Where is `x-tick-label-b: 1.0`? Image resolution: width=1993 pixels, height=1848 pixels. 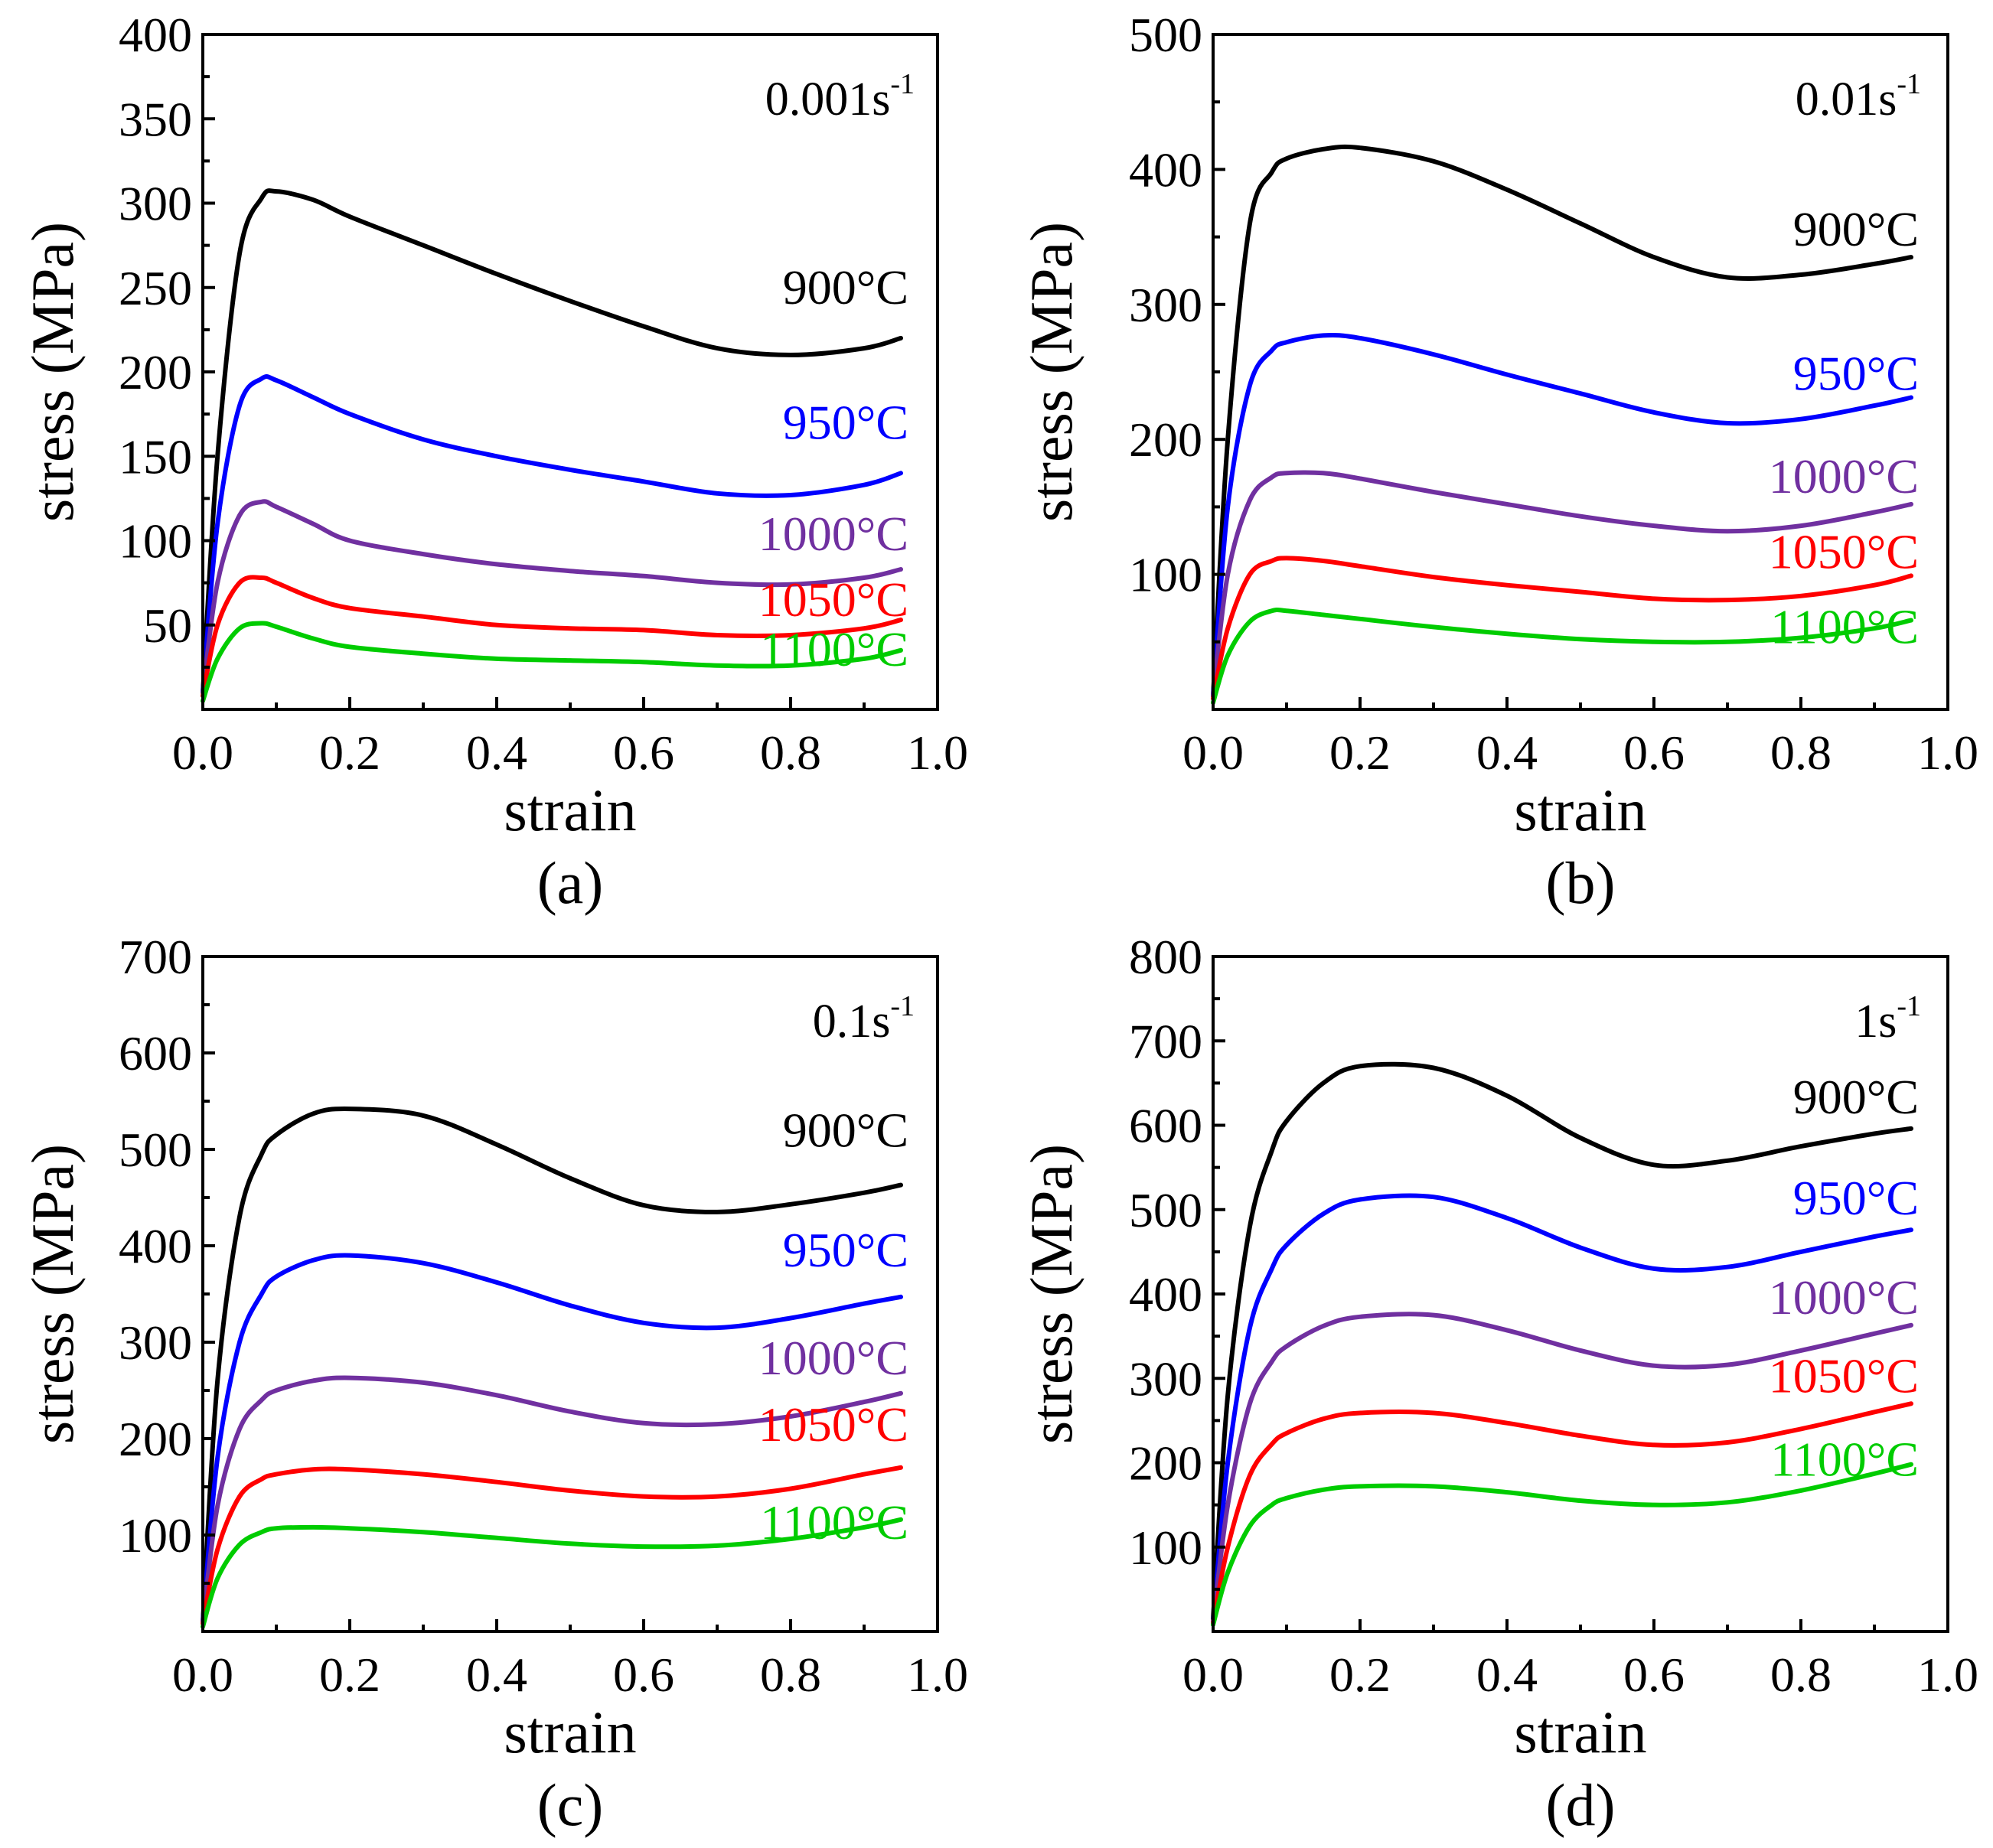 x-tick-label-b: 1.0 is located at coordinates (1947, 753).